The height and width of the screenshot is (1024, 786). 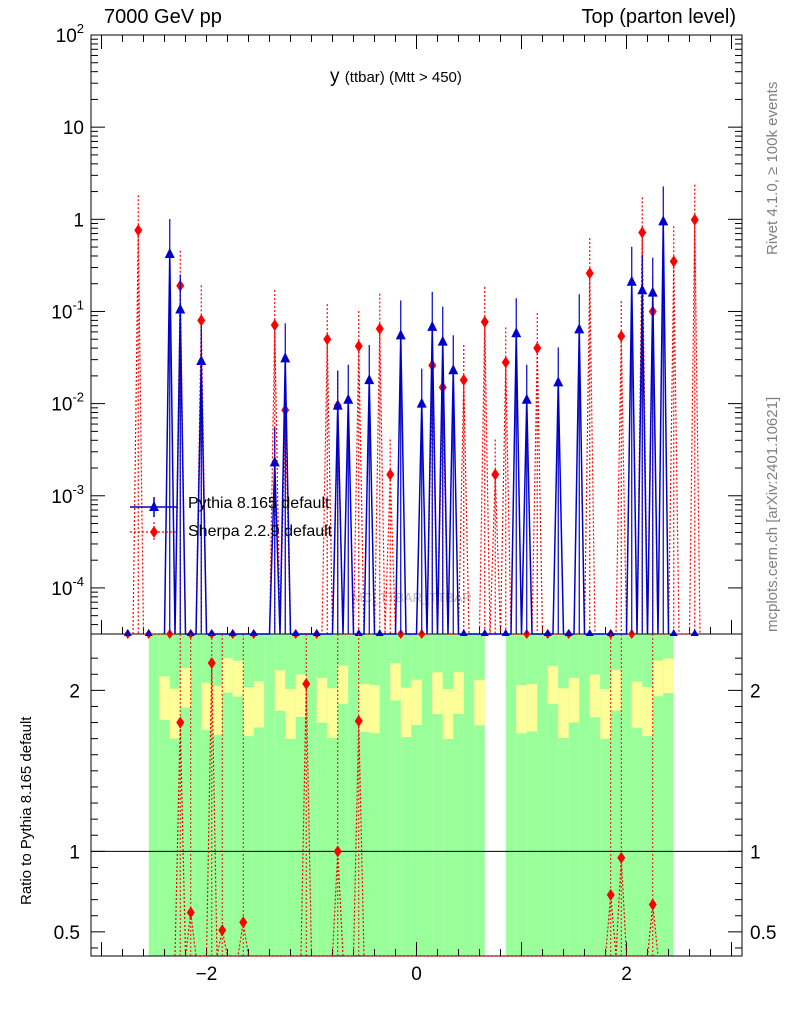 I want to click on legend-sherpa-label: Sherpa 2.2.9 default, so click(x=260, y=531).